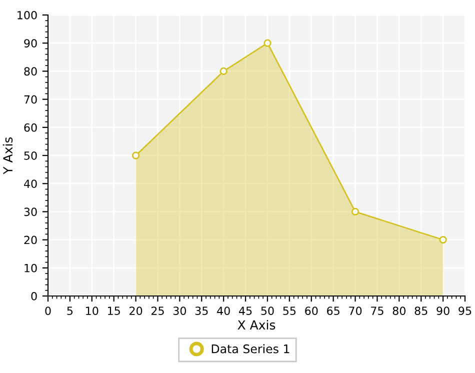  I want to click on x-tick-label: 75, so click(377, 311).